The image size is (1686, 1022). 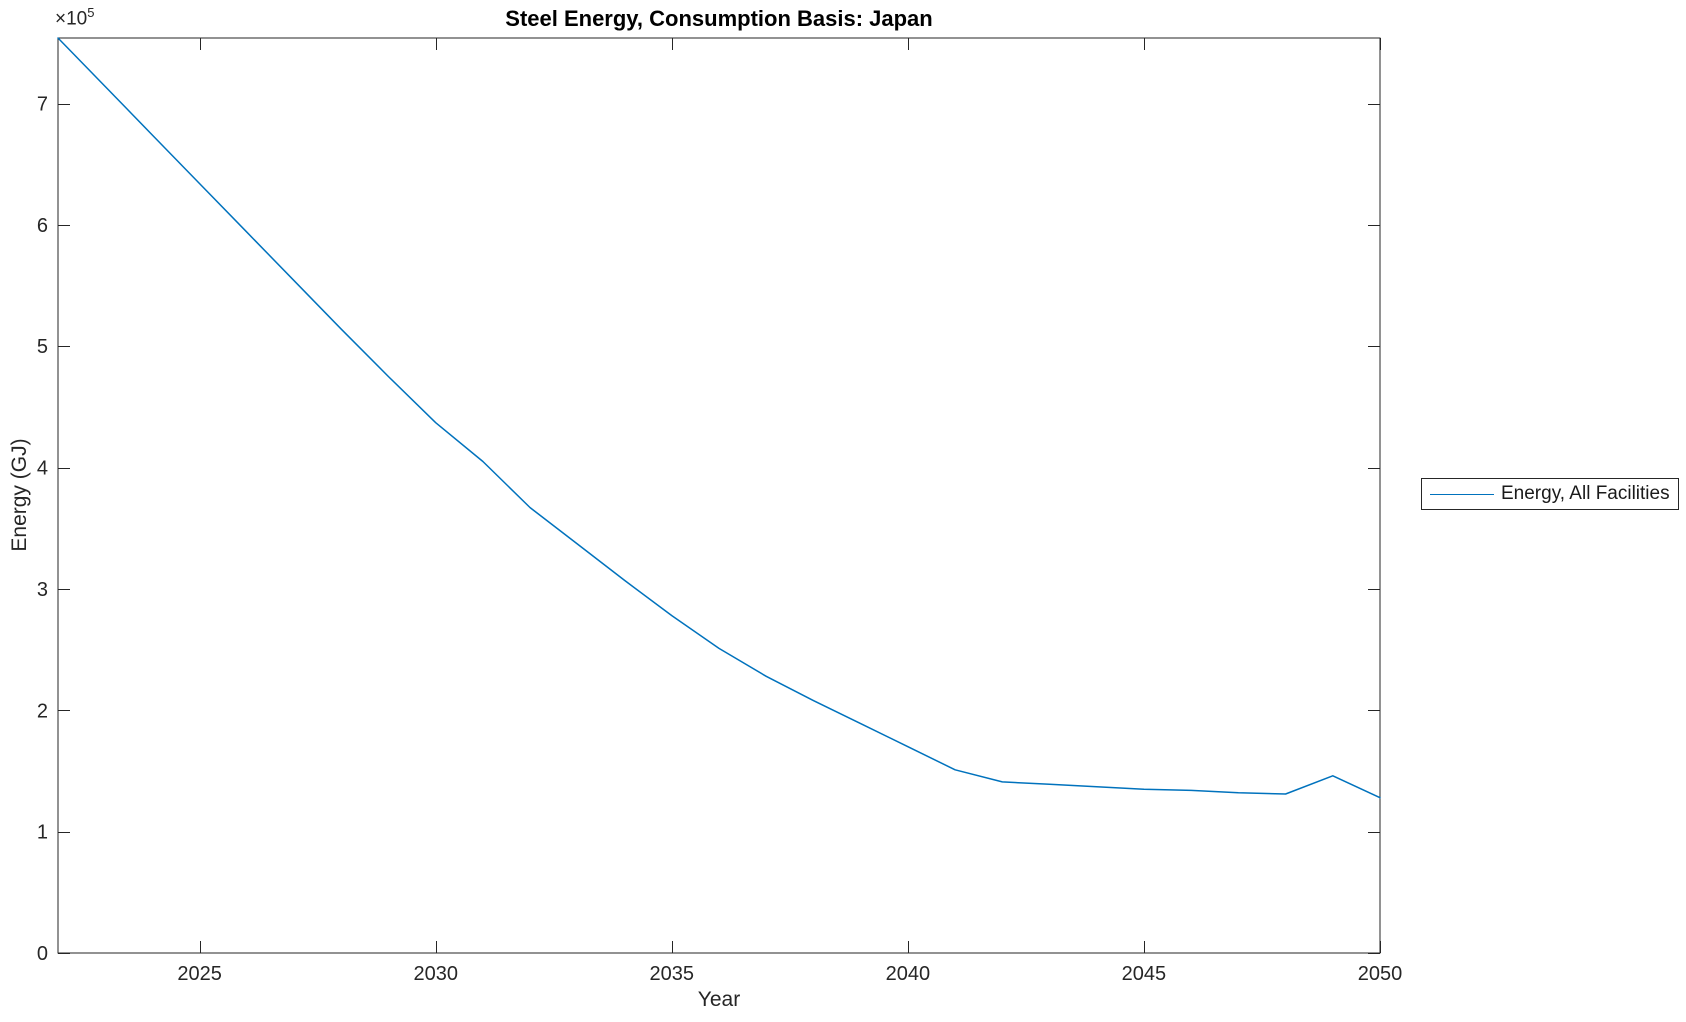 I want to click on y-tick-label: 3, so click(x=42, y=590).